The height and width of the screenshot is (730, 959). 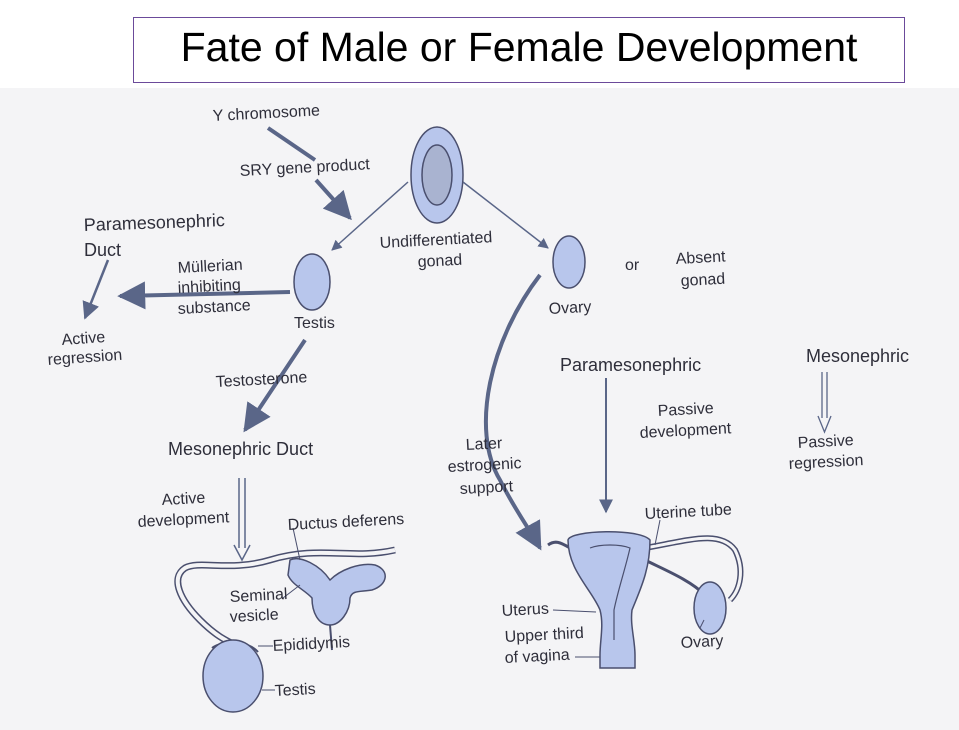 I want to click on ductus-deferens-label: Ductus deferens, so click(x=345, y=522).